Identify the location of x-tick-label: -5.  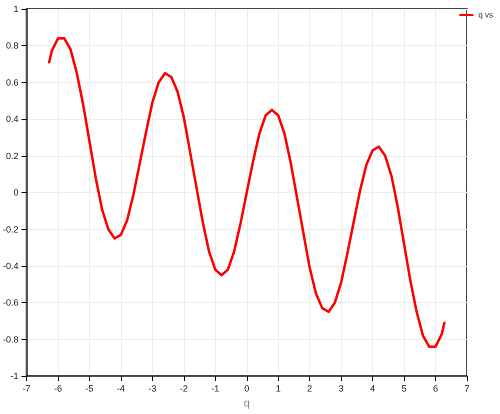
(89, 389).